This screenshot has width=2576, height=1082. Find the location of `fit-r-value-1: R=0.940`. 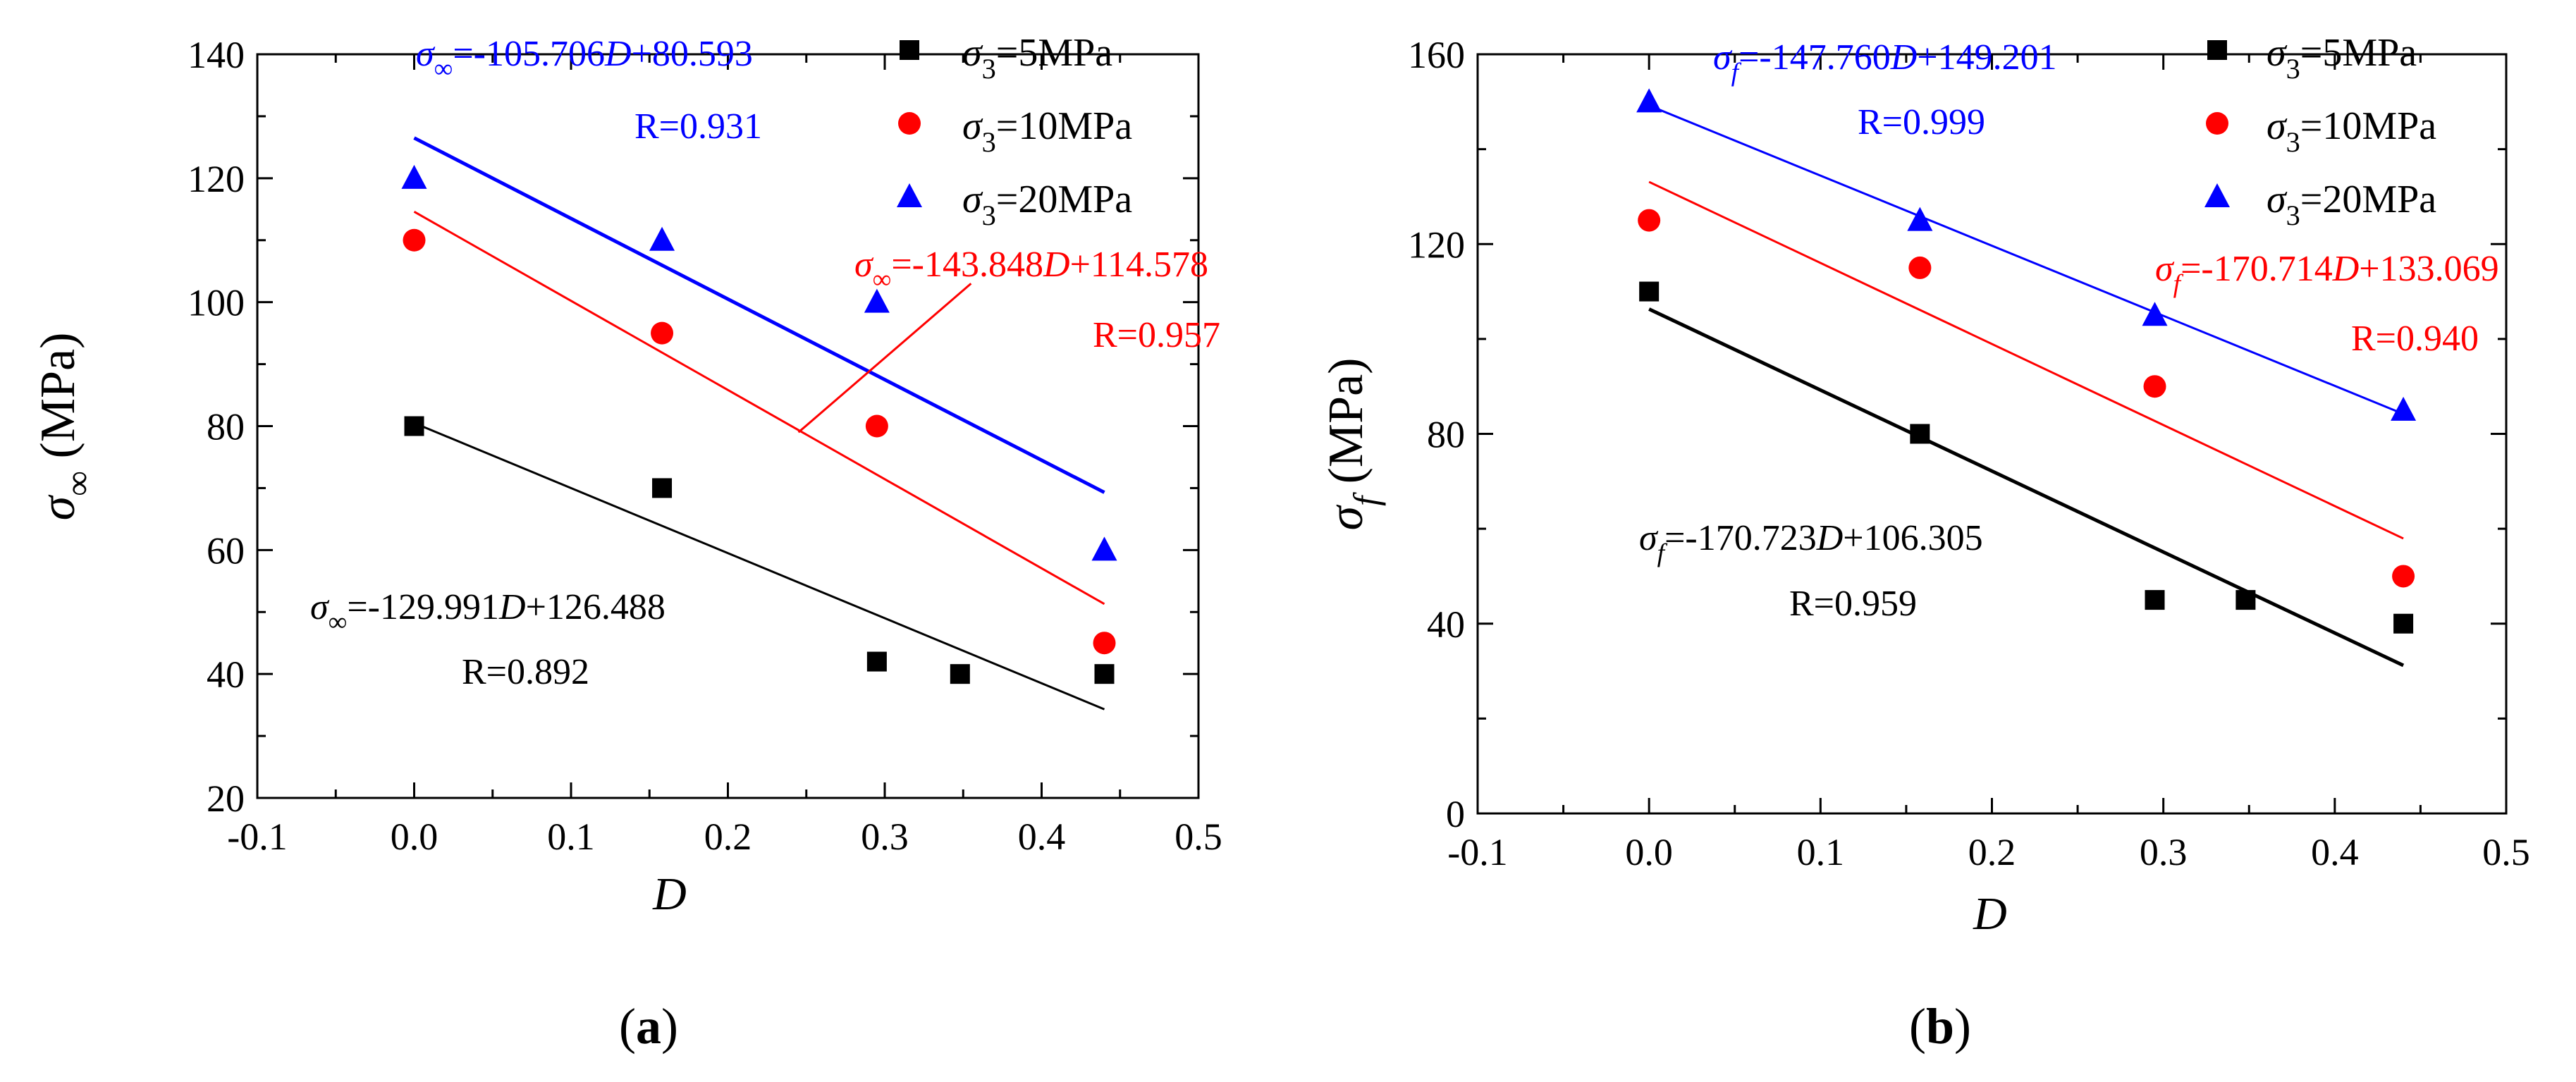

fit-r-value-1: R=0.940 is located at coordinates (2415, 339).